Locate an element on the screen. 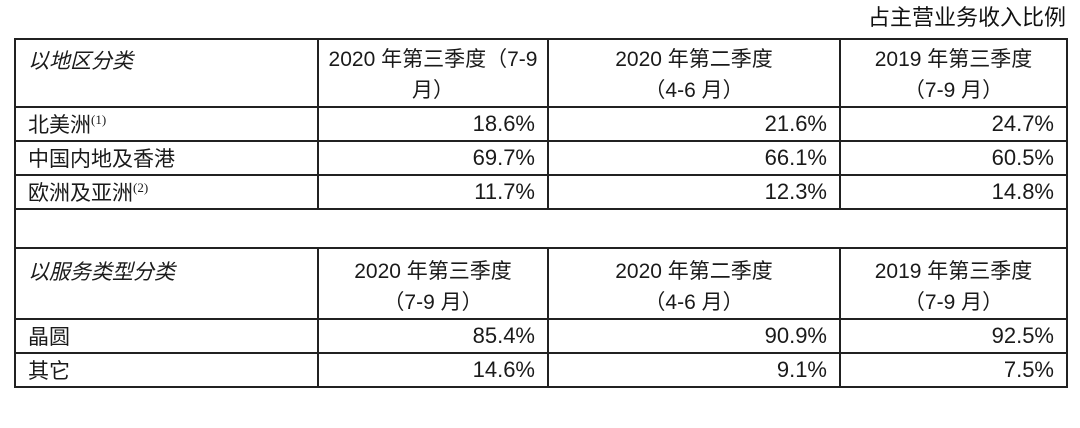  percentage-value: 92.5% is located at coordinates (953, 336).